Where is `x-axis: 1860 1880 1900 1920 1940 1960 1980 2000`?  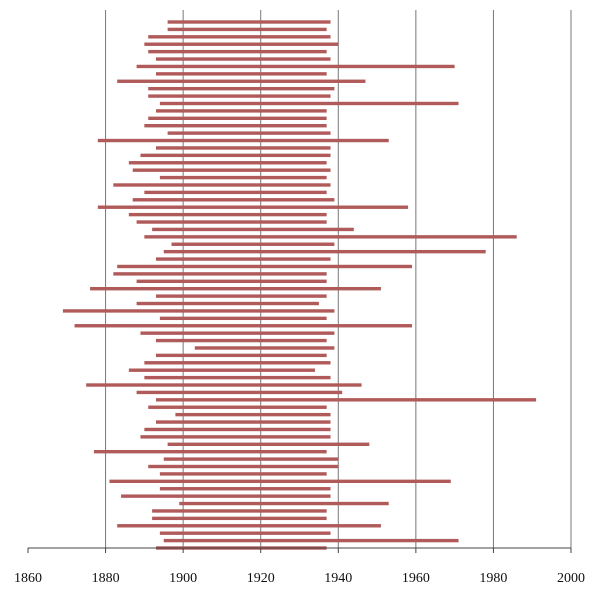
x-axis: 1860 1880 1900 1920 1940 1960 1980 2000 is located at coordinates (299, 566).